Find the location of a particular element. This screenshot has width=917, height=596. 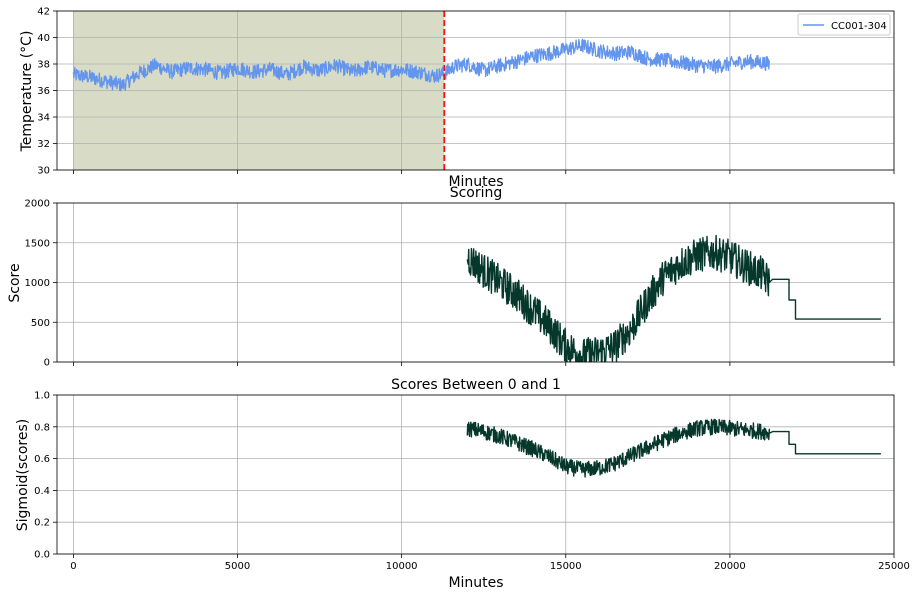

sigmoid-ytick-label-0: 0.0 is located at coordinates (42, 555).